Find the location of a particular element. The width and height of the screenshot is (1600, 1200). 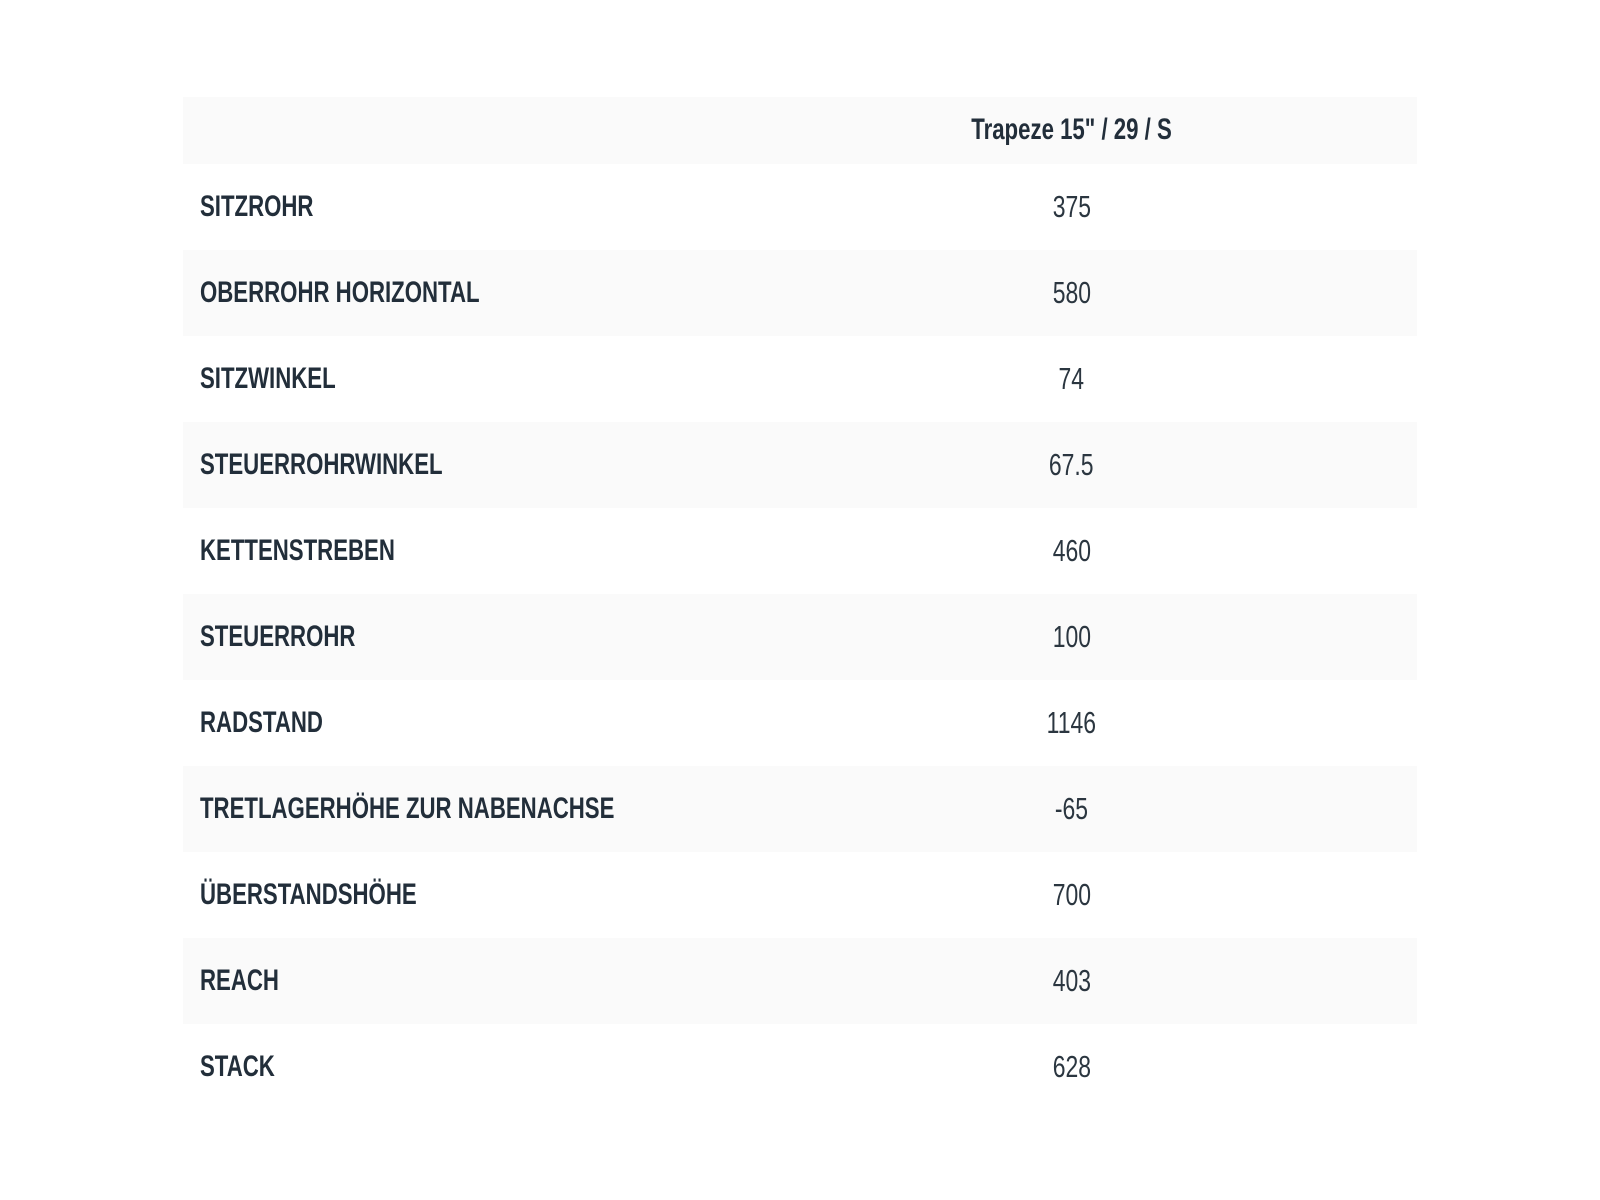

row-value: 403 is located at coordinates (1071, 981).